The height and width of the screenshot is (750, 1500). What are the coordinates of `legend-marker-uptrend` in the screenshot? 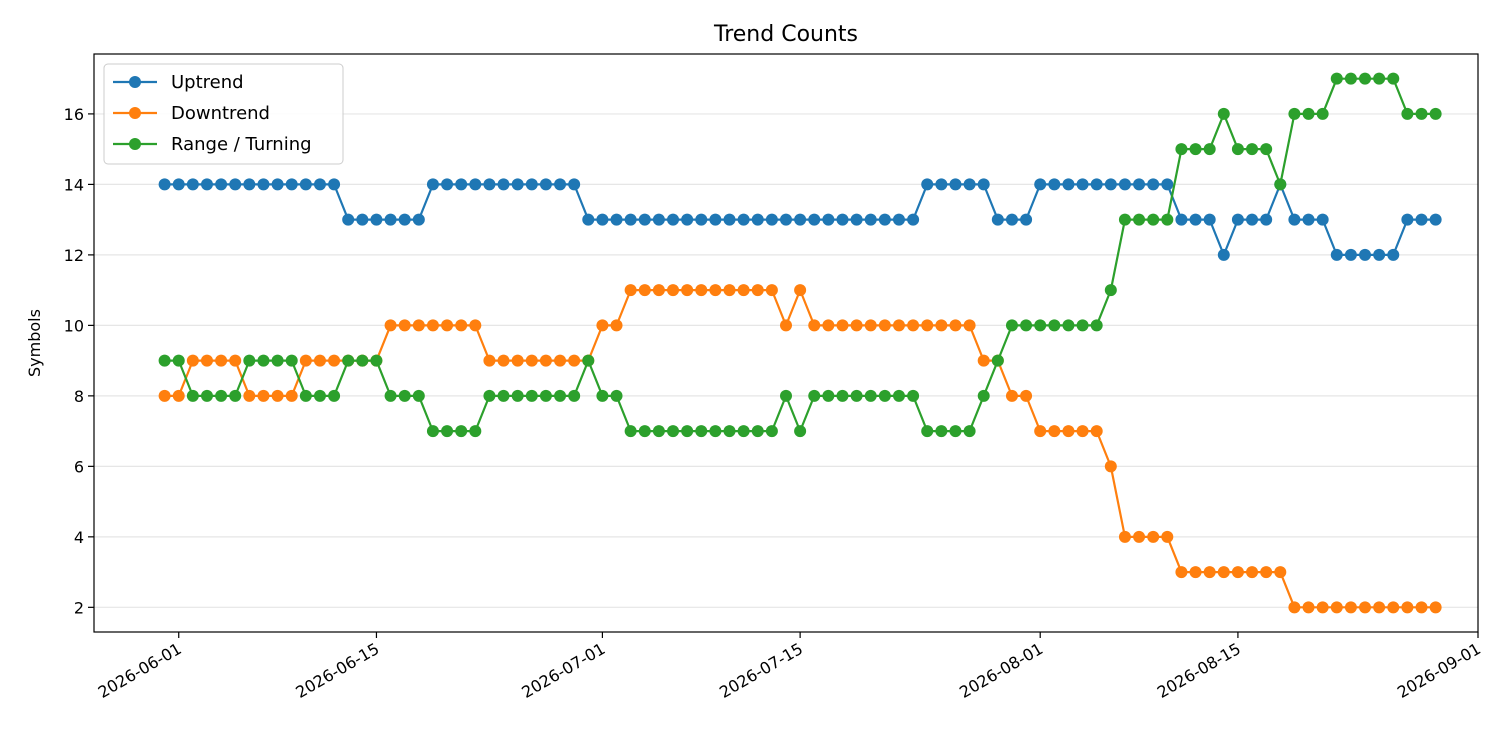 It's located at (135, 82).